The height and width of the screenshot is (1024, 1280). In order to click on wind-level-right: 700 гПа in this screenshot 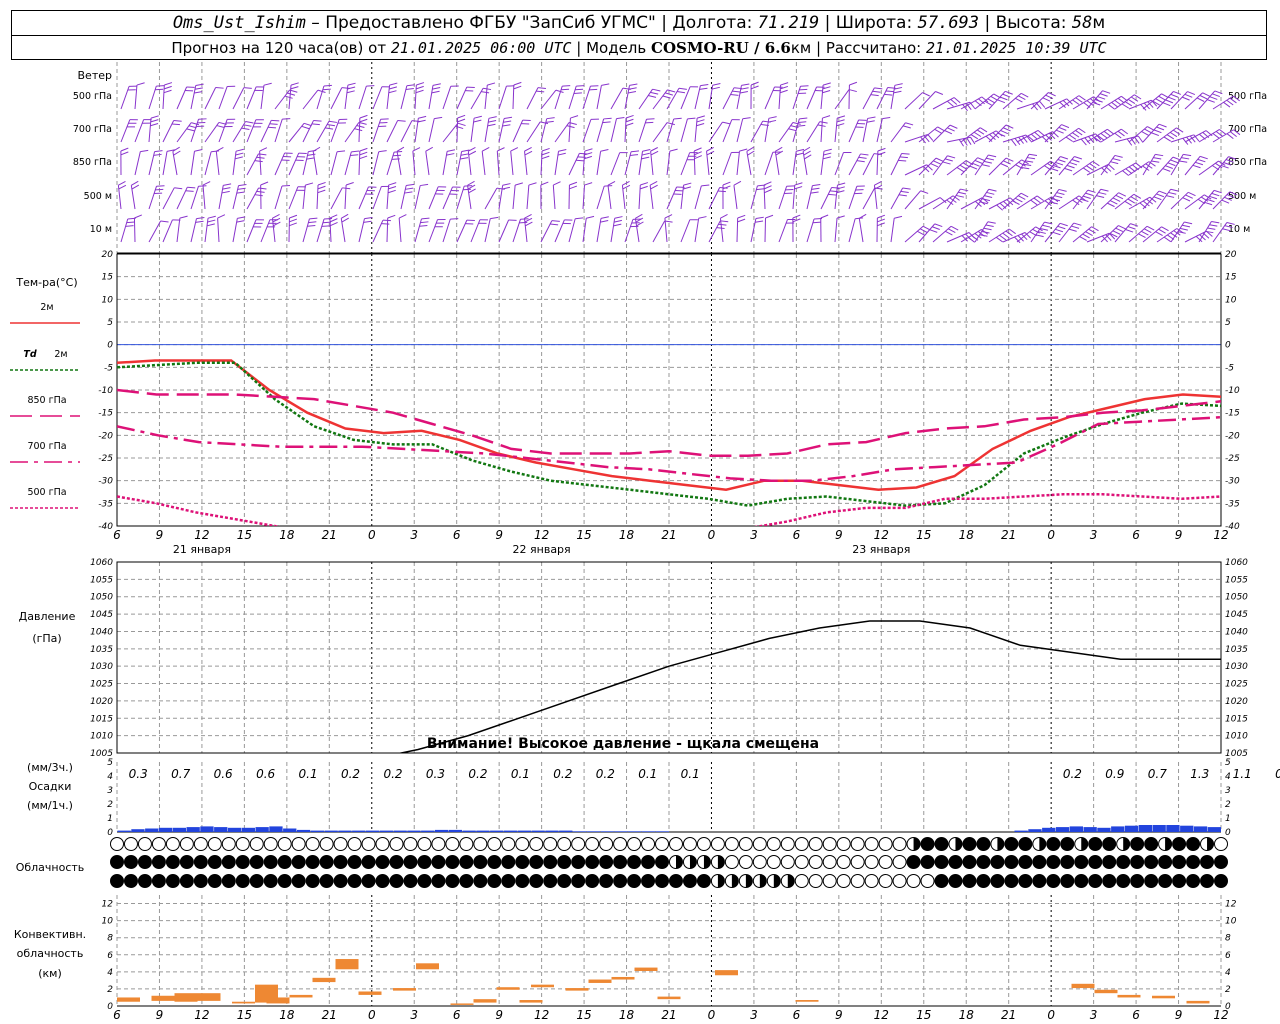, I will do `click(1247, 129)`.